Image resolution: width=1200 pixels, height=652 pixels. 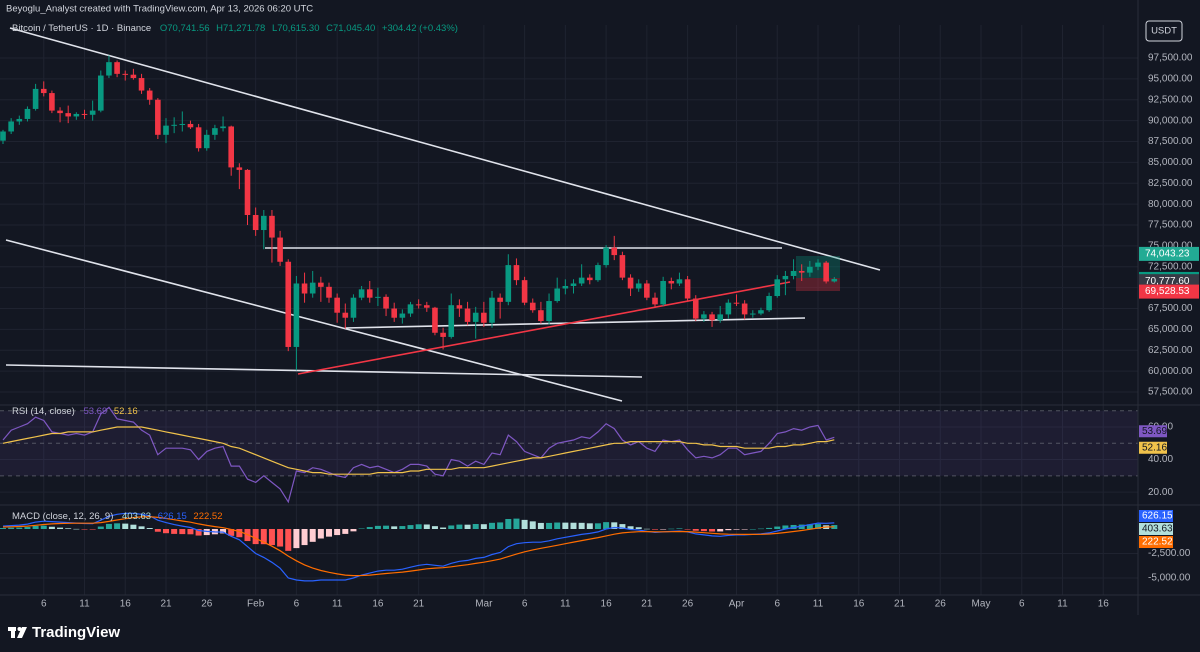 I want to click on price-tag, so click(x=1169, y=291).